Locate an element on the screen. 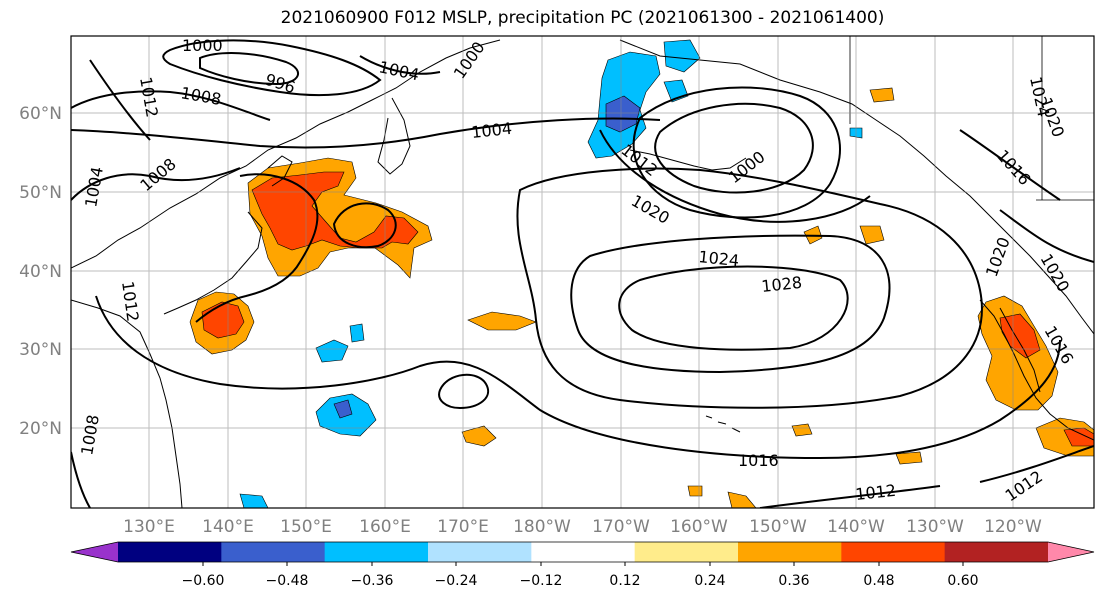 This screenshot has width=1105, height=601. isobar-label: 1004 is located at coordinates (491, 130).